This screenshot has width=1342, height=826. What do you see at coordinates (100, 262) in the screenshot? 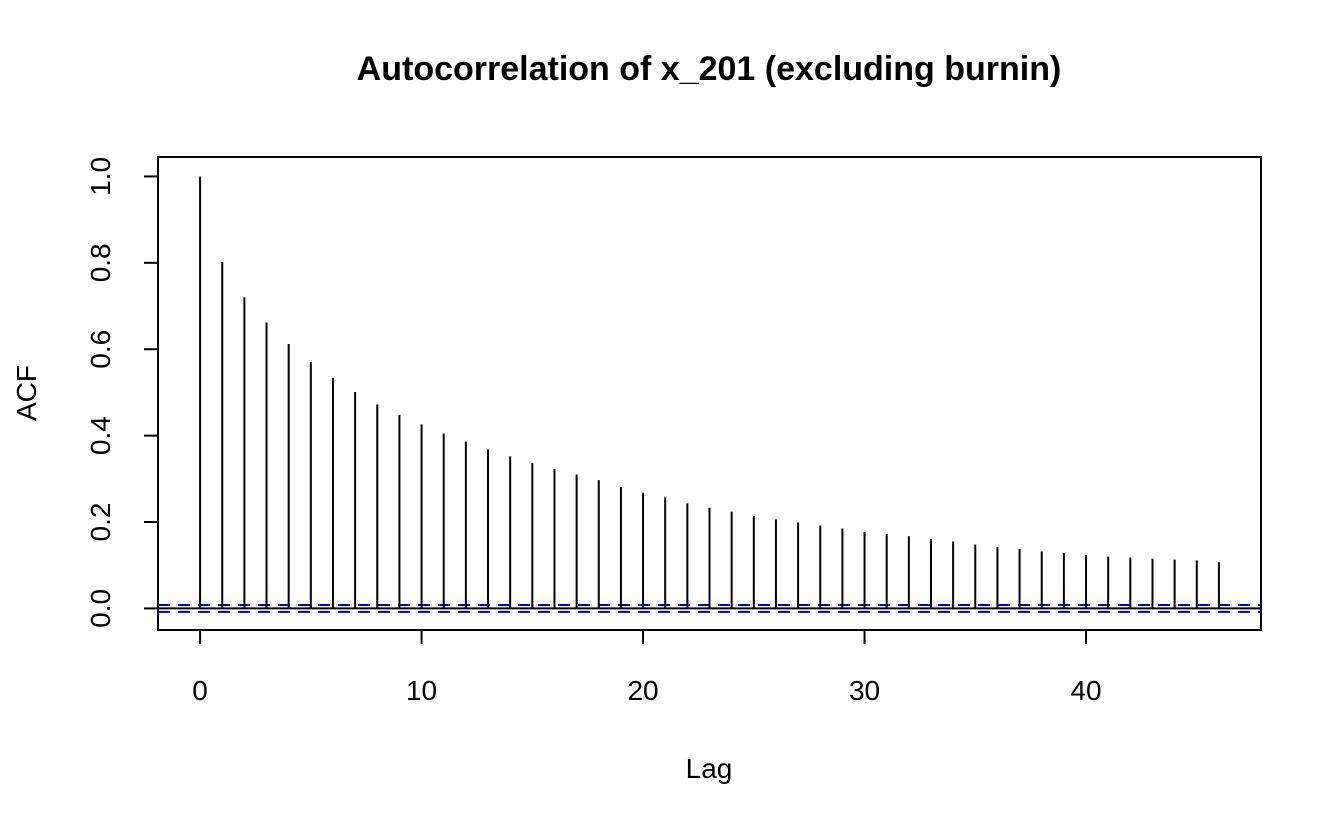
I see `y-tick-label-4: 0.8` at bounding box center [100, 262].